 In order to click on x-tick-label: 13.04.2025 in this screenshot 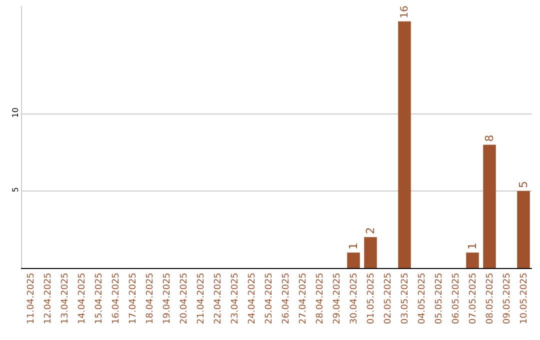, I will do `click(65, 298)`.